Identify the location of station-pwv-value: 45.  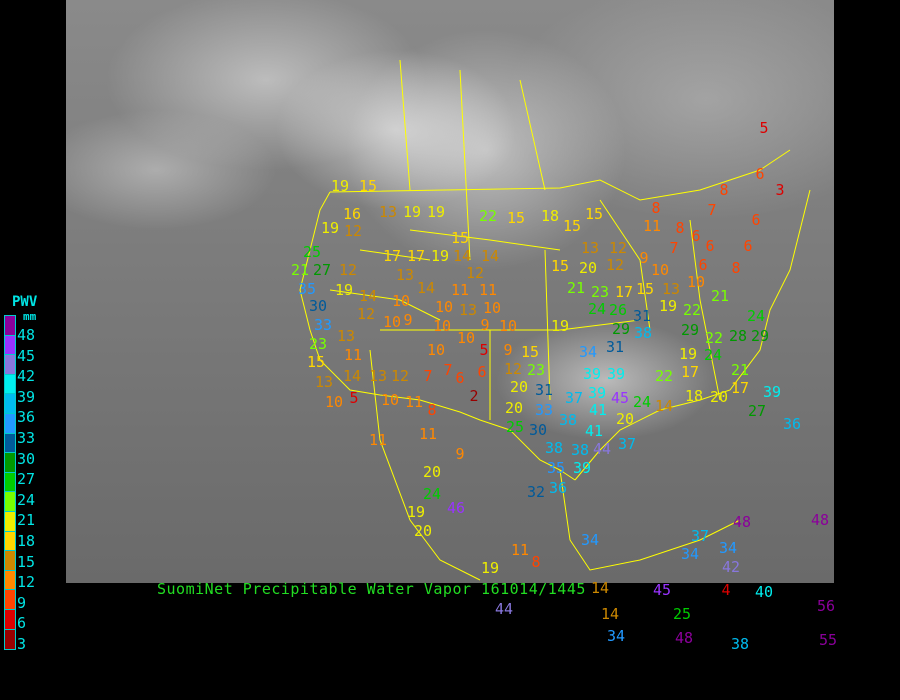
(620, 398).